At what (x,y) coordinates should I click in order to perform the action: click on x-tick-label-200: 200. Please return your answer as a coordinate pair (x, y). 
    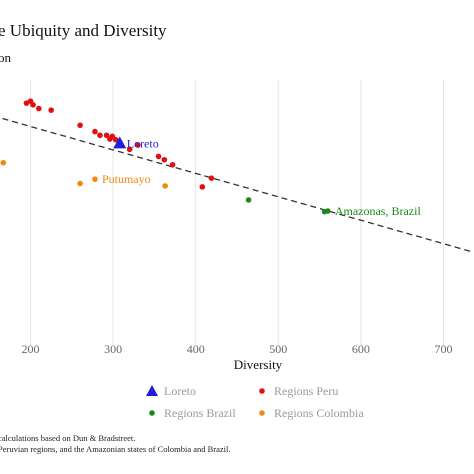
    Looking at the image, I should click on (31, 349).